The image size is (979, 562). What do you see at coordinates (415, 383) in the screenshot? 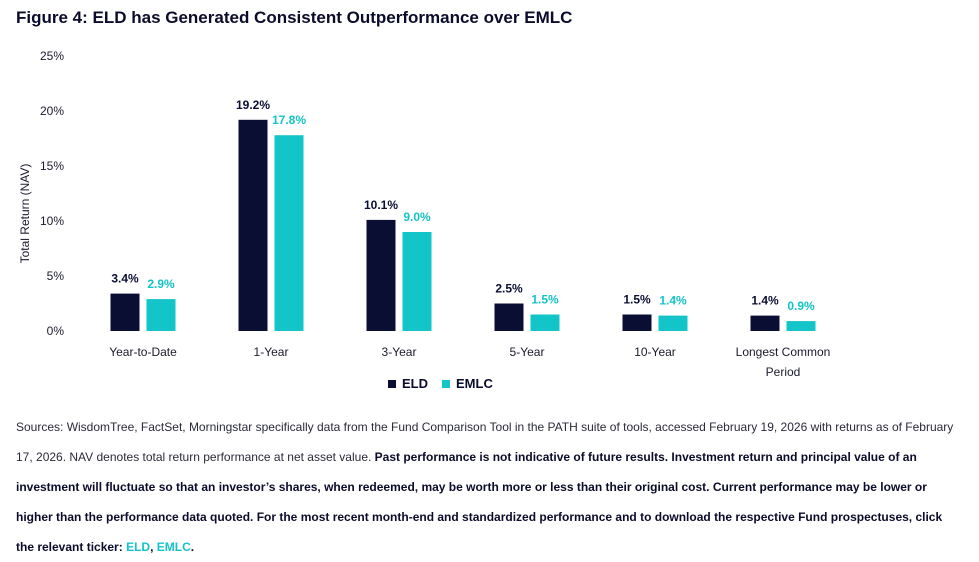
I see `legend-label-eld: ELD` at bounding box center [415, 383].